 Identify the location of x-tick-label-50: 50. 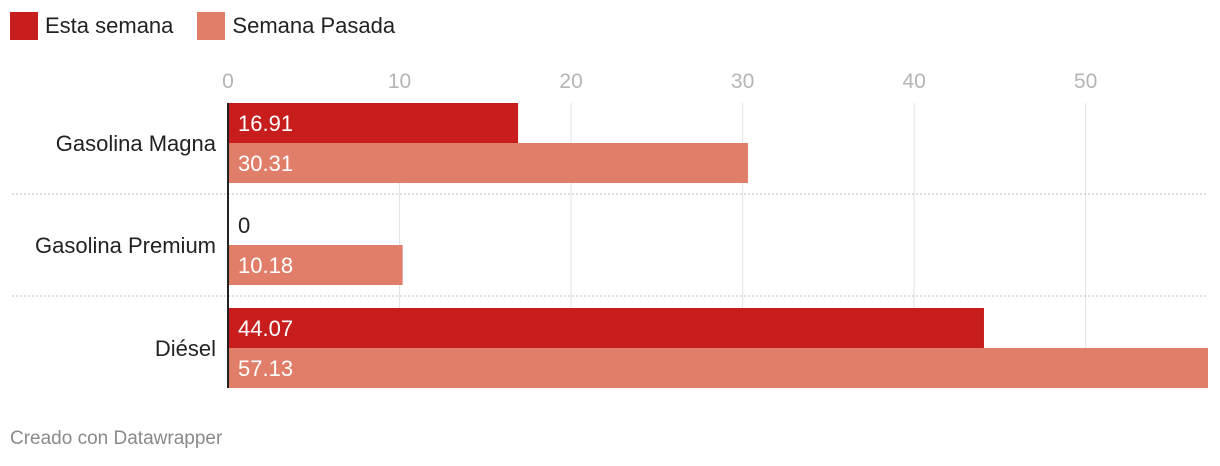
(1085, 81).